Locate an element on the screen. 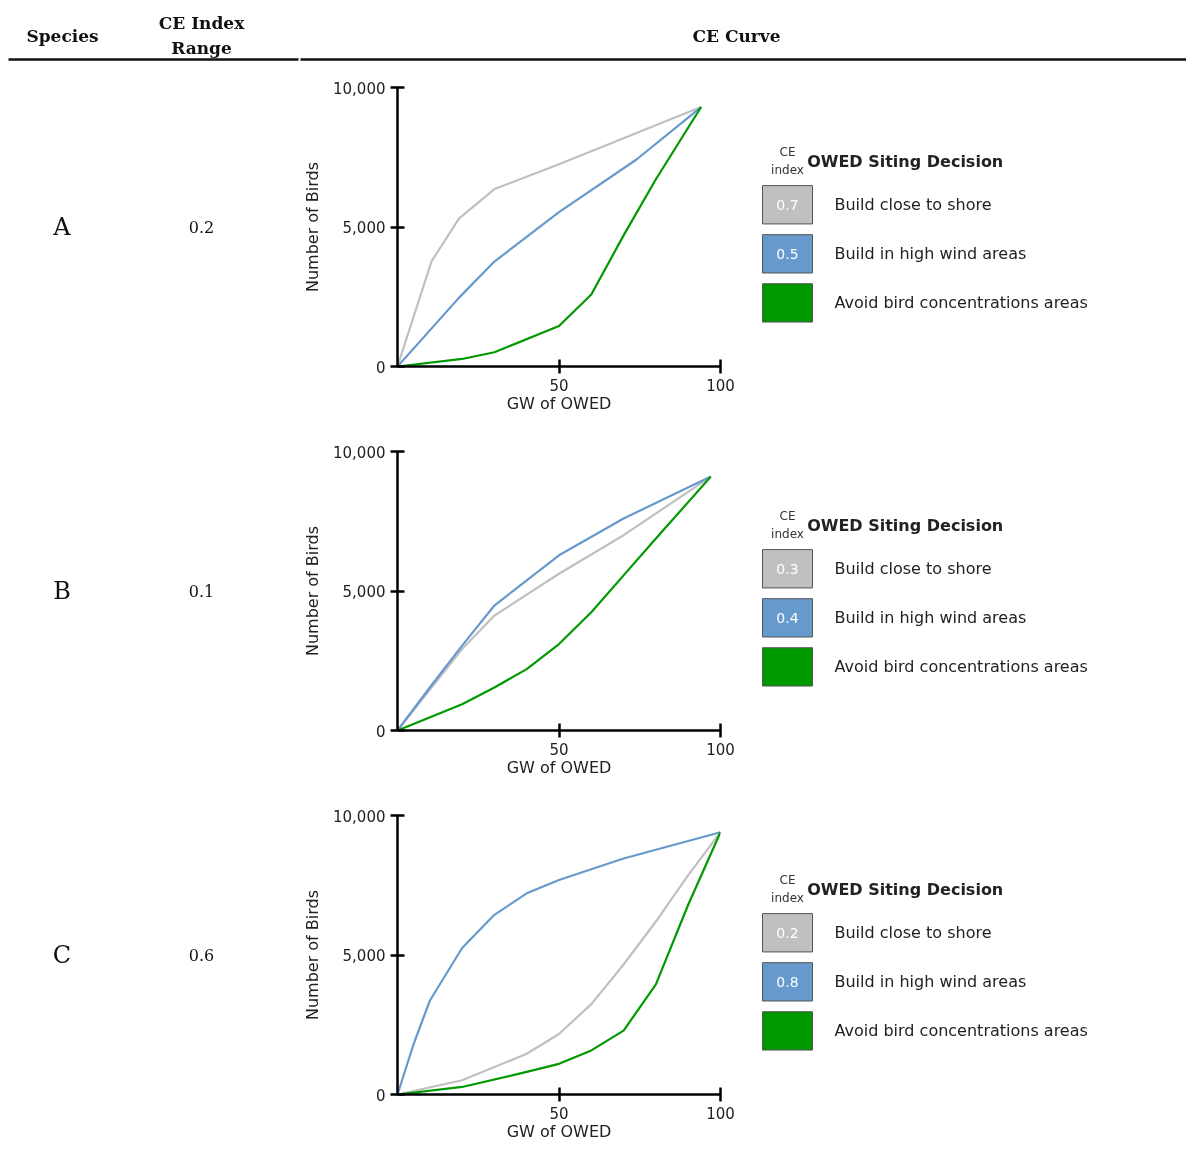 Image resolution: width=1186 pixels, height=1158 pixels. text: B is located at coordinates (62, 591).